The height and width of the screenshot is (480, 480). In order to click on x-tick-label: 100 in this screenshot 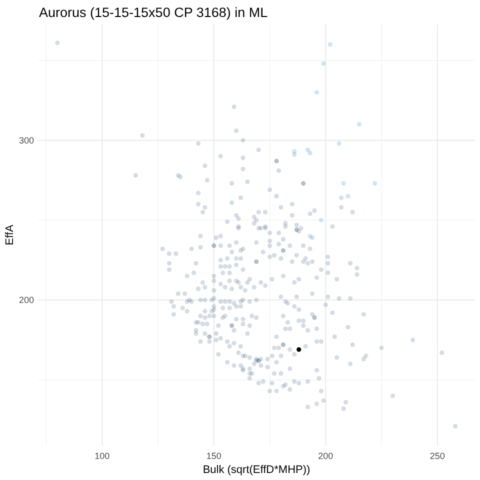, I will do `click(102, 456)`.